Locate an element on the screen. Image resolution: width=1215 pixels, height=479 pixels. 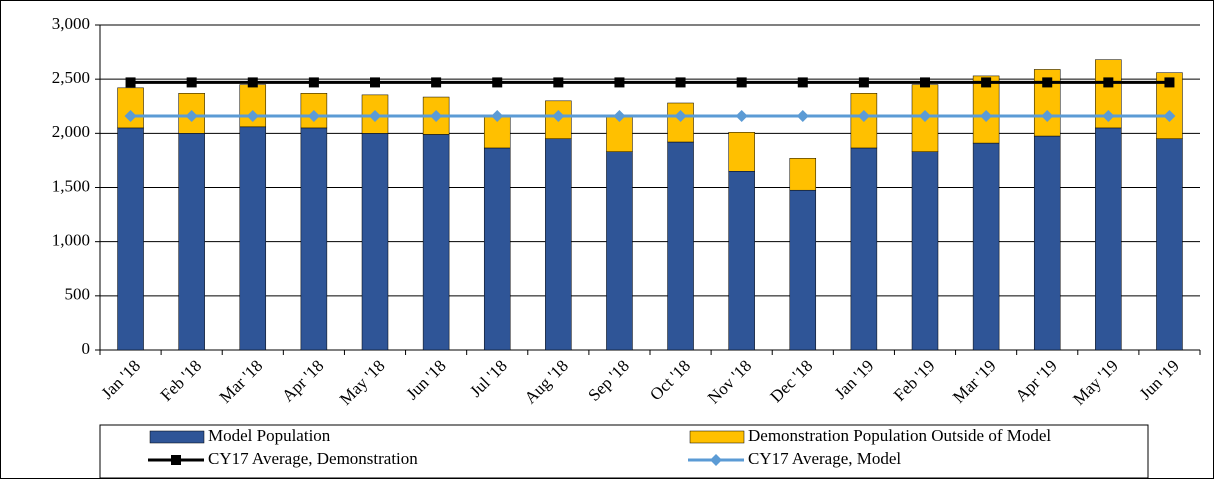
y-tick-label: 1,500 is located at coordinates (71, 185).